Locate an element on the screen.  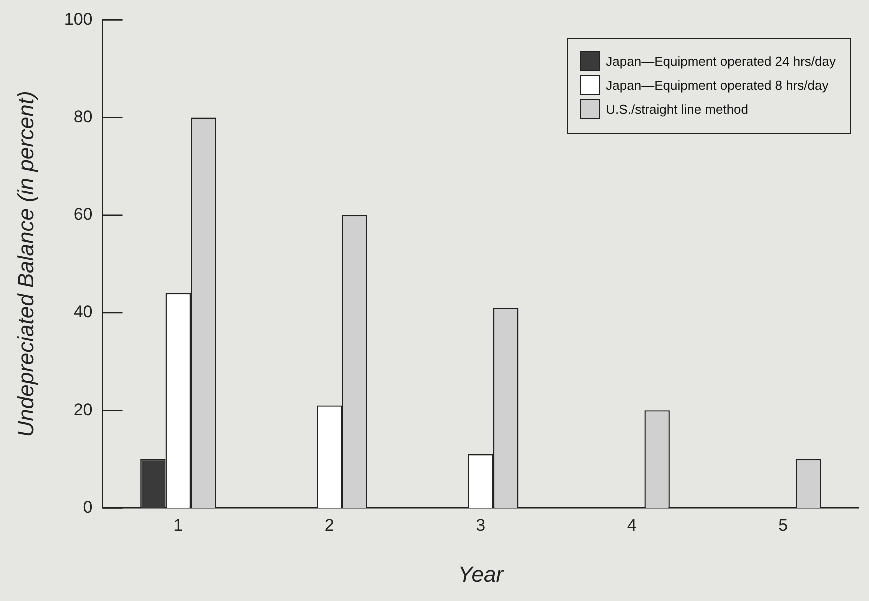
y-tick-label: 0 is located at coordinates (88, 507).